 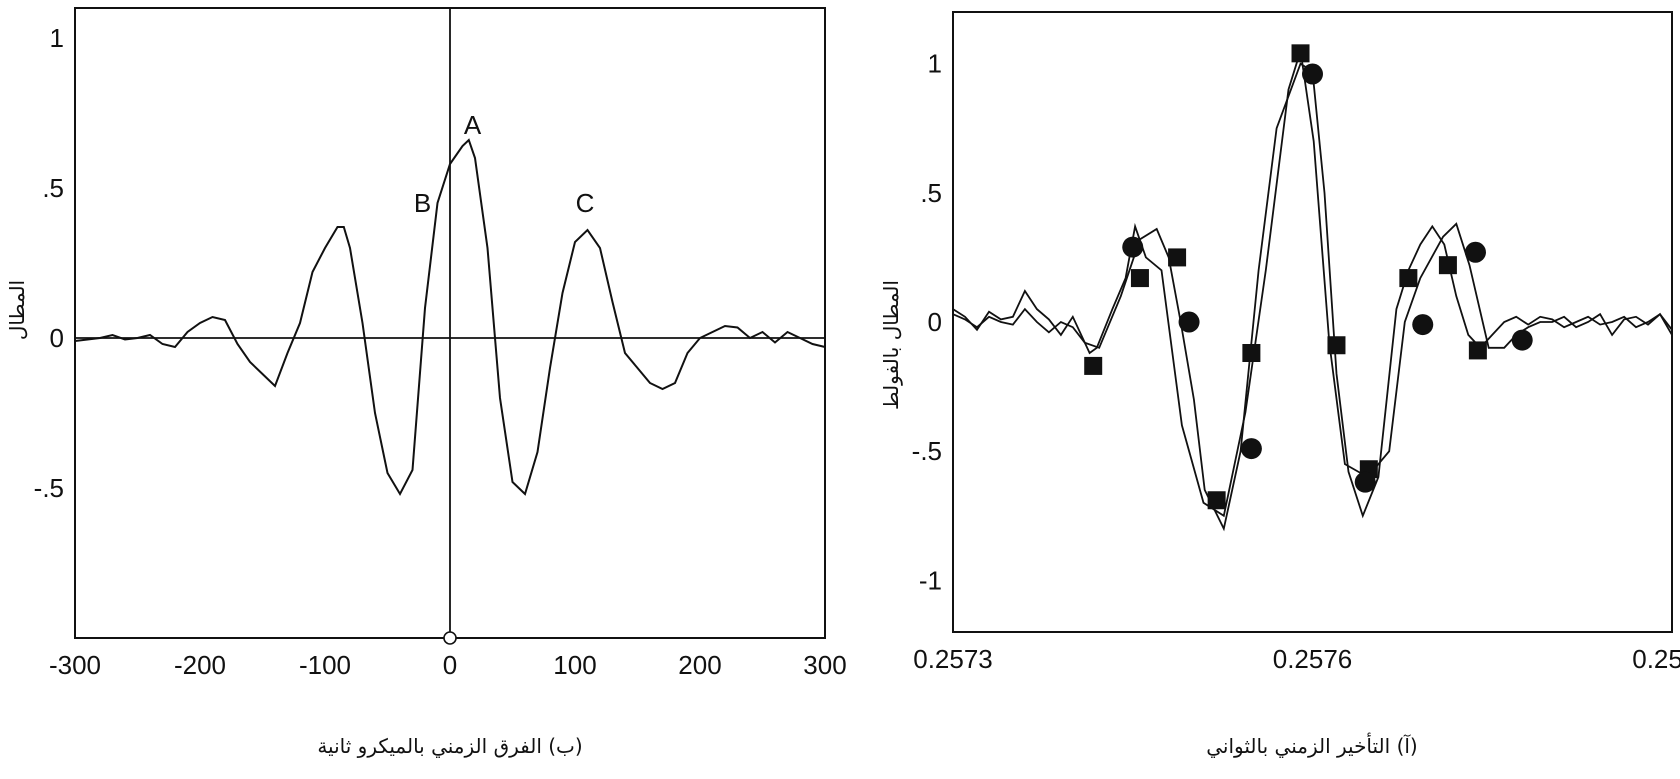 I want to click on left-x-tick-label: -100, so click(x=325, y=665).